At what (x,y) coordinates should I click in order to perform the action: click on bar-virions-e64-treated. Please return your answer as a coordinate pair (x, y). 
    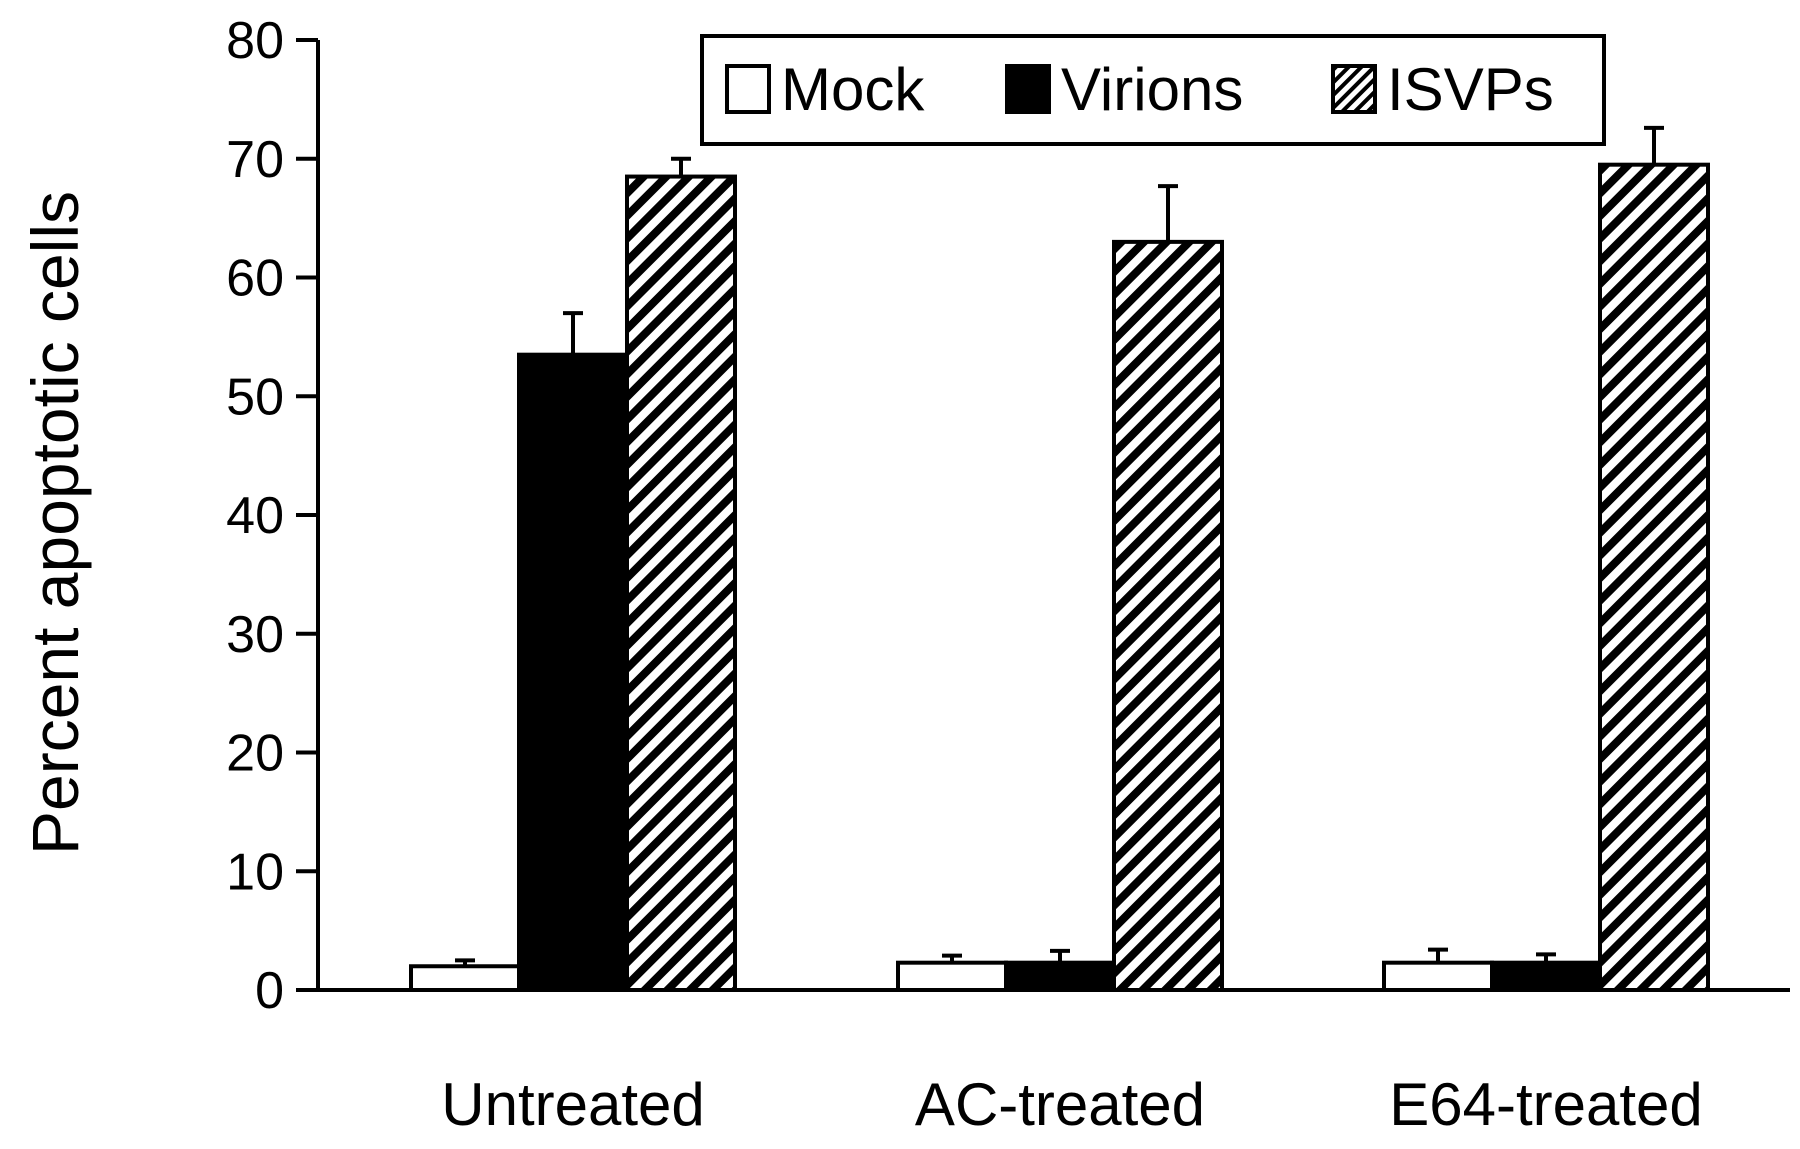
    Looking at the image, I should click on (1546, 976).